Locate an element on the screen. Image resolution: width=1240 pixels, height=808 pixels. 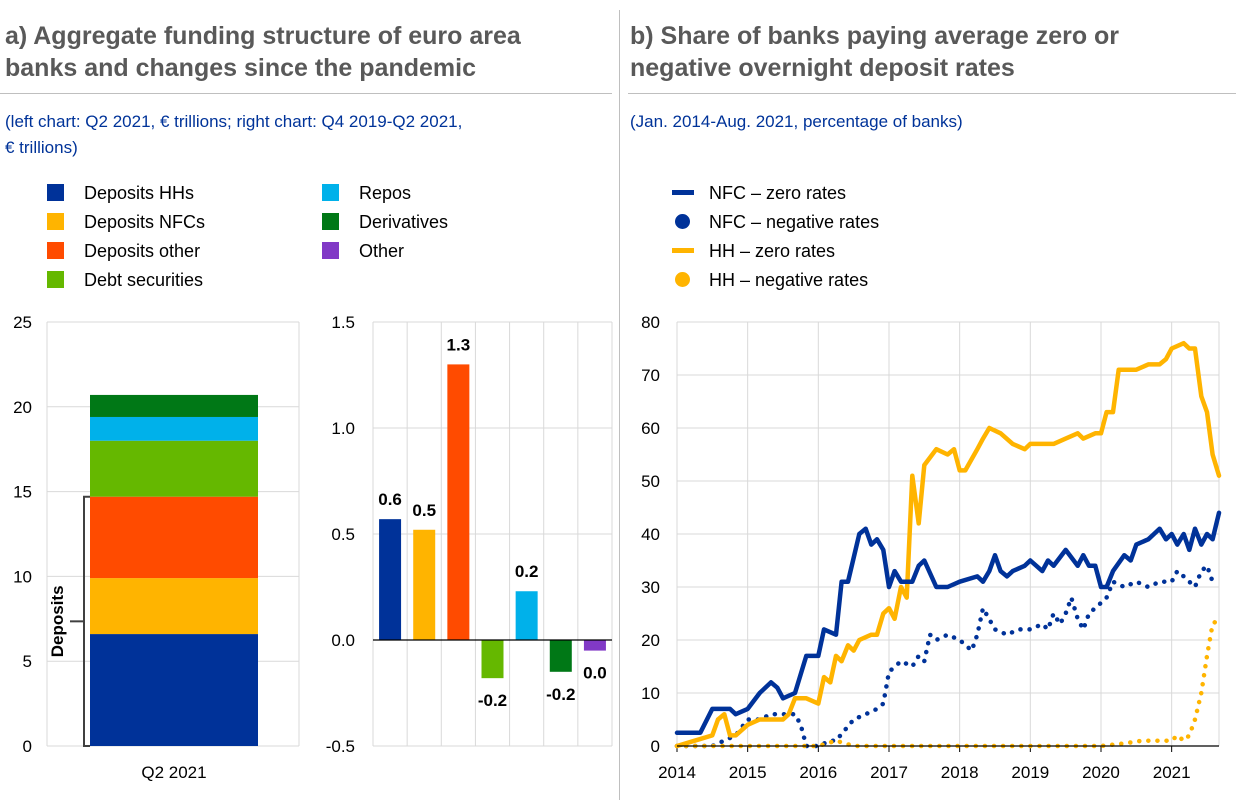
x-tick-label: 2020 is located at coordinates (1101, 772).